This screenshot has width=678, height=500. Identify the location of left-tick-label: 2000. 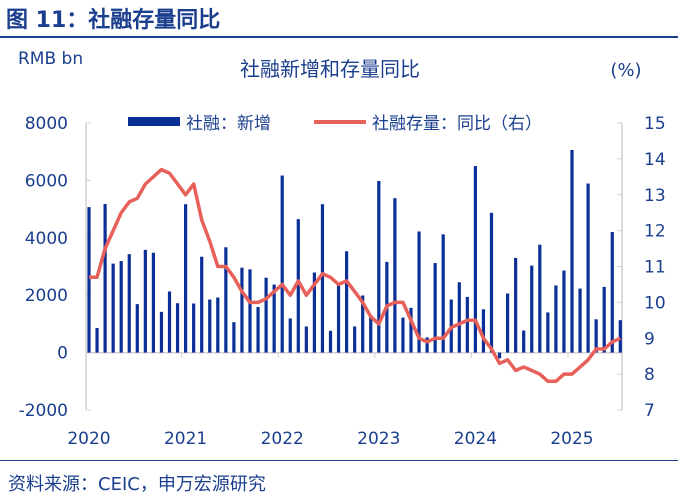
(46, 296).